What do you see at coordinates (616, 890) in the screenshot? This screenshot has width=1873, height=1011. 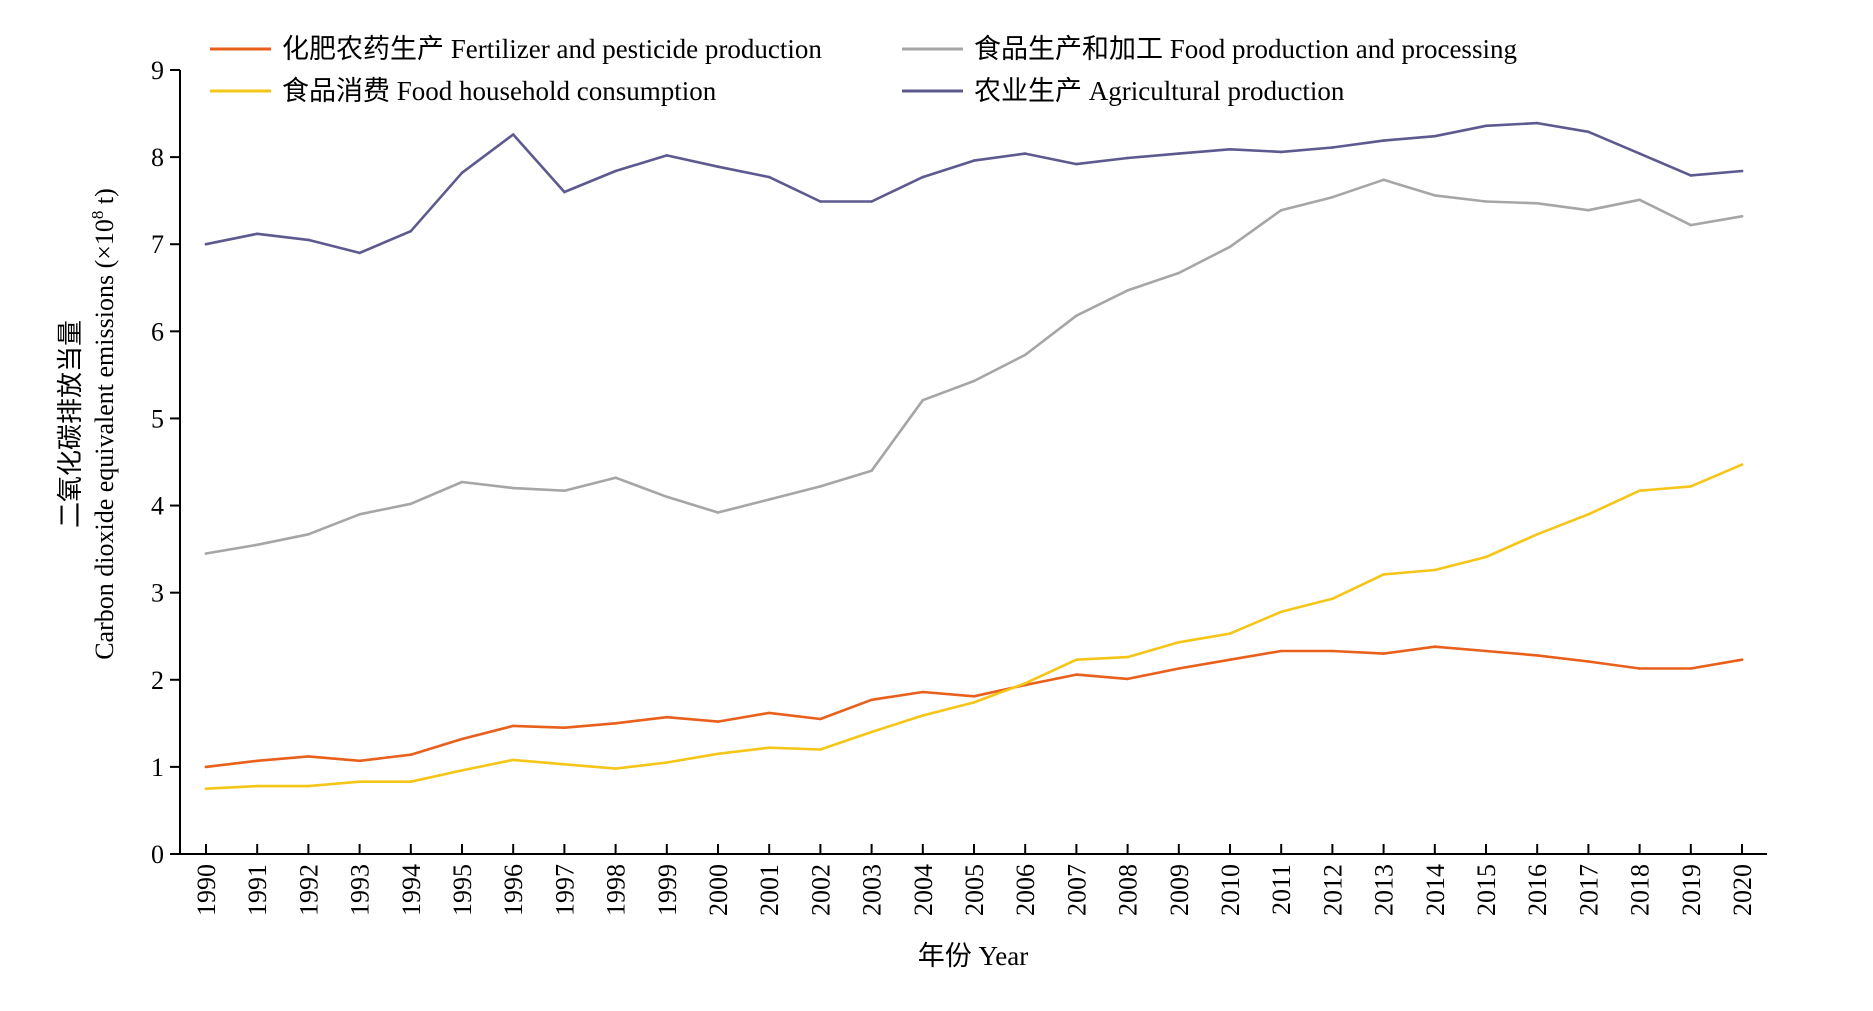 I see `x-tick-label: 1998` at bounding box center [616, 890].